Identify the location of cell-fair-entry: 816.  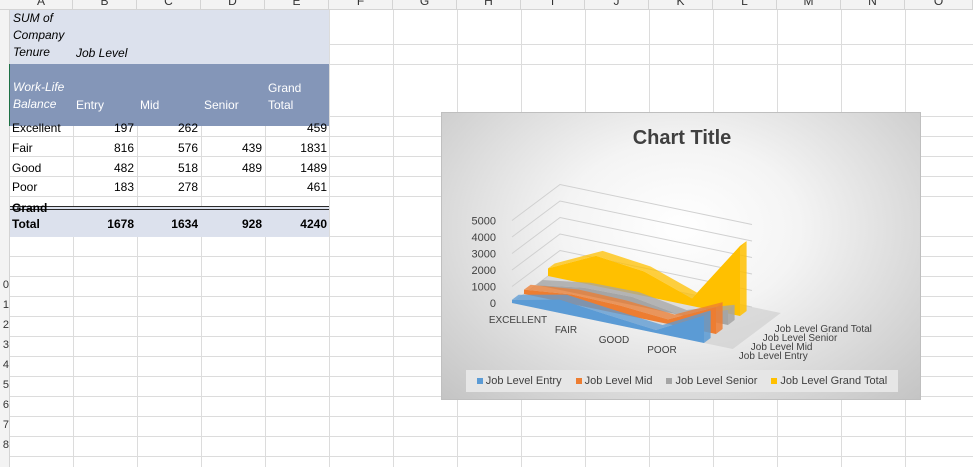
(123, 148).